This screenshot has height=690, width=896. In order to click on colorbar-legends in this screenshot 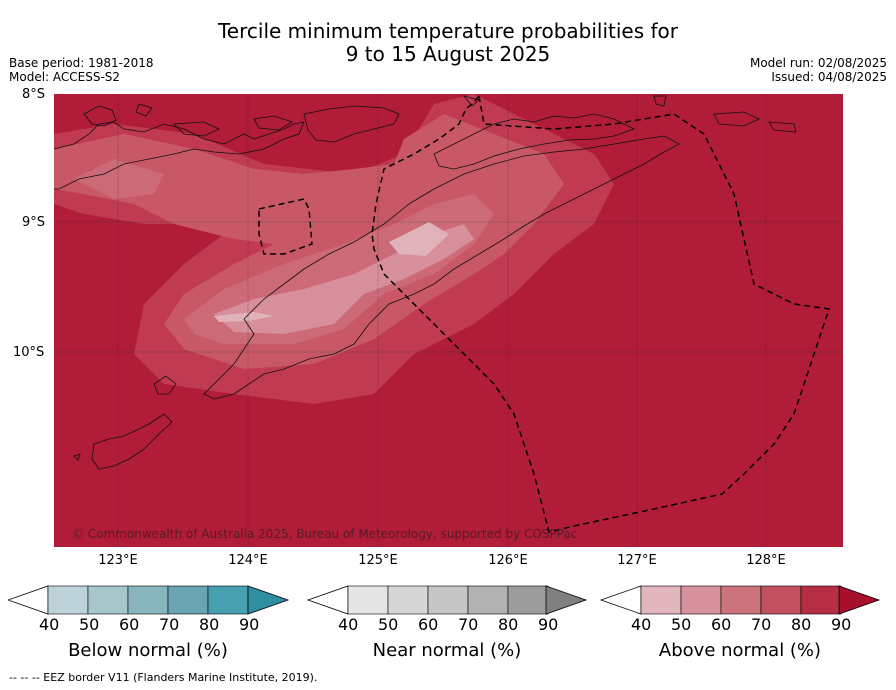, I will do `click(444, 600)`.